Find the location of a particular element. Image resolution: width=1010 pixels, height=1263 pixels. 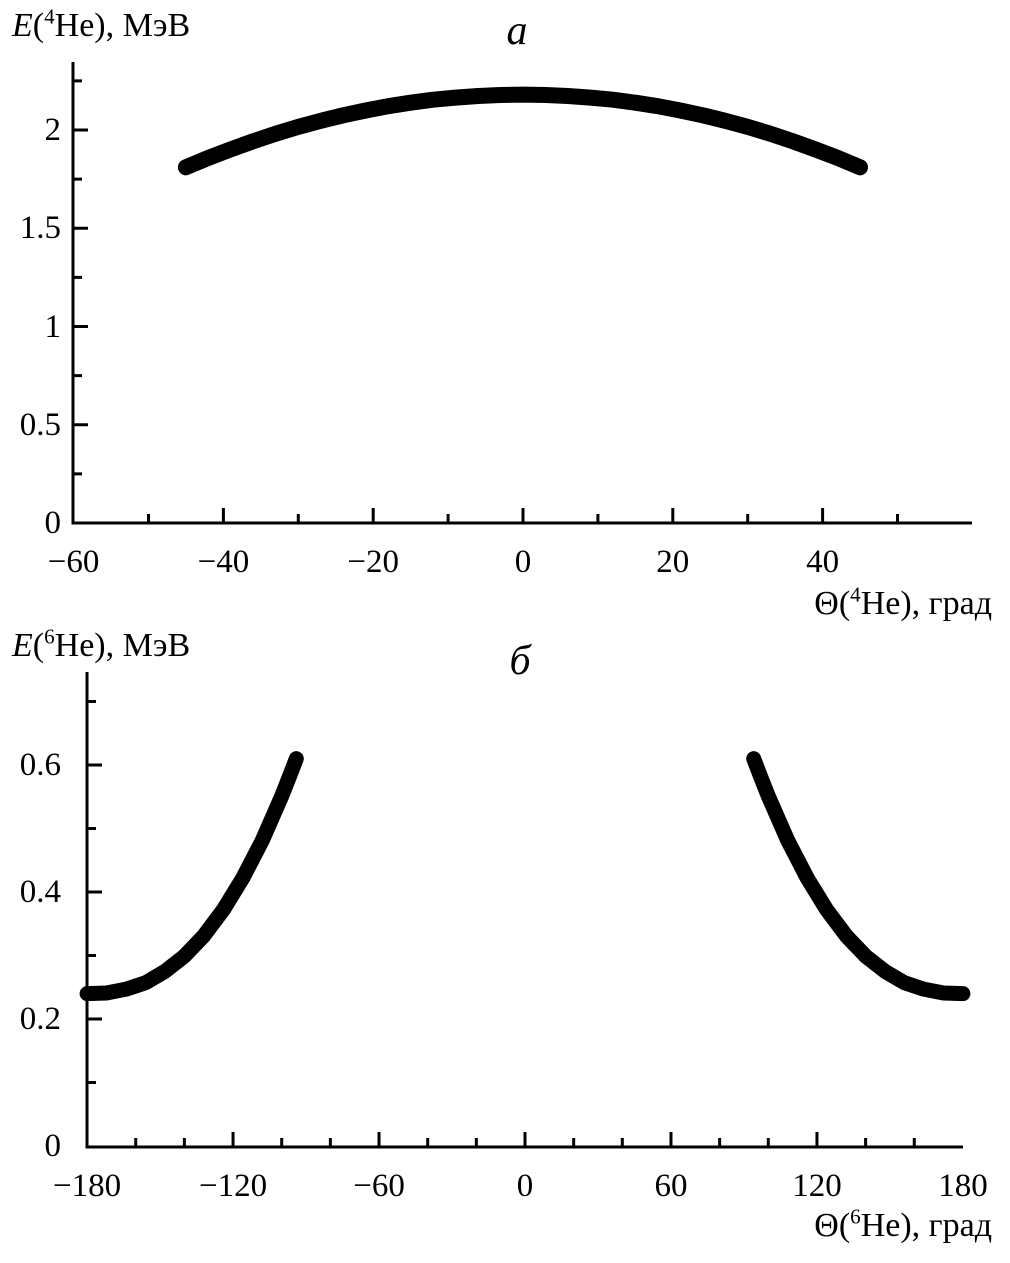

plot-b-angle-axis-label: Θ(6He), град is located at coordinates (903, 1226).